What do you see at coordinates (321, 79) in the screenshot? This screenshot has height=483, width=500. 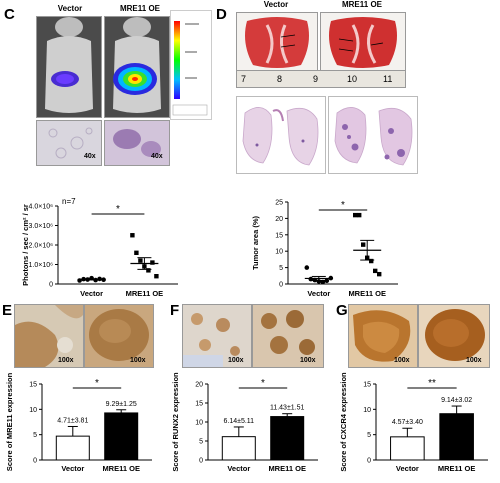 I see `d-ruler: 7 8 9 10 11` at bounding box center [321, 79].